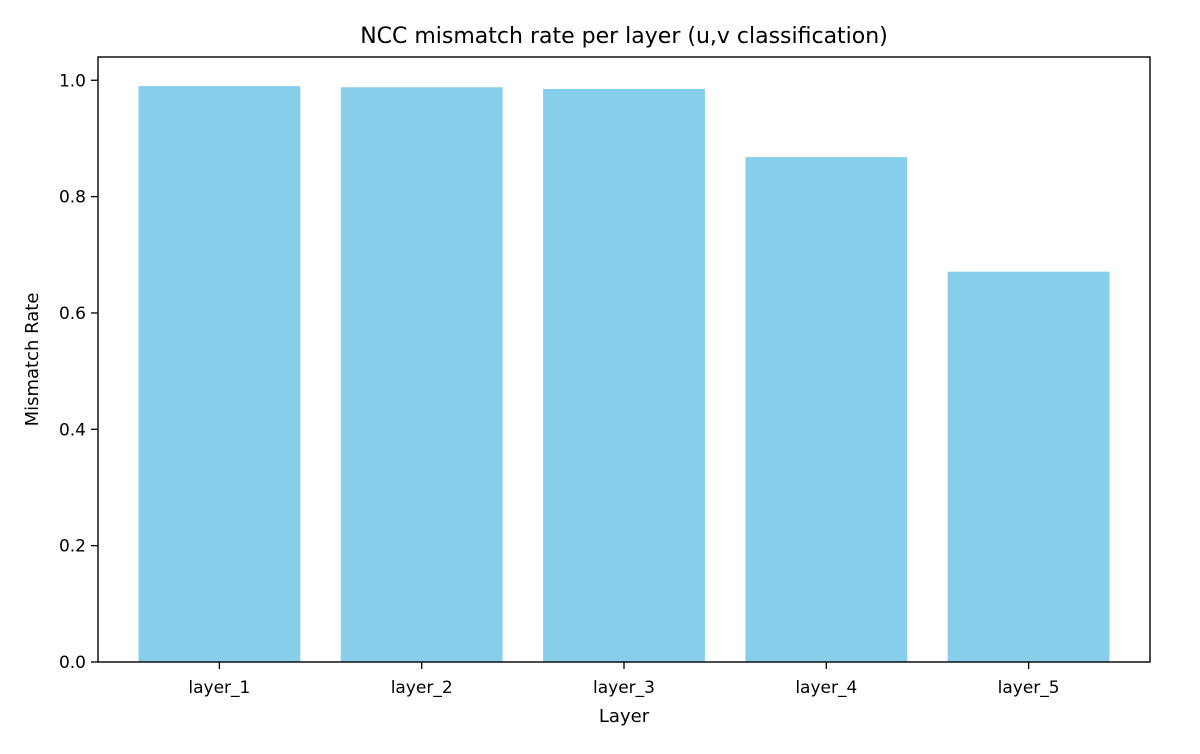 The height and width of the screenshot is (754, 1200). What do you see at coordinates (624, 688) in the screenshot?
I see `x-tick-label: layer_3` at bounding box center [624, 688].